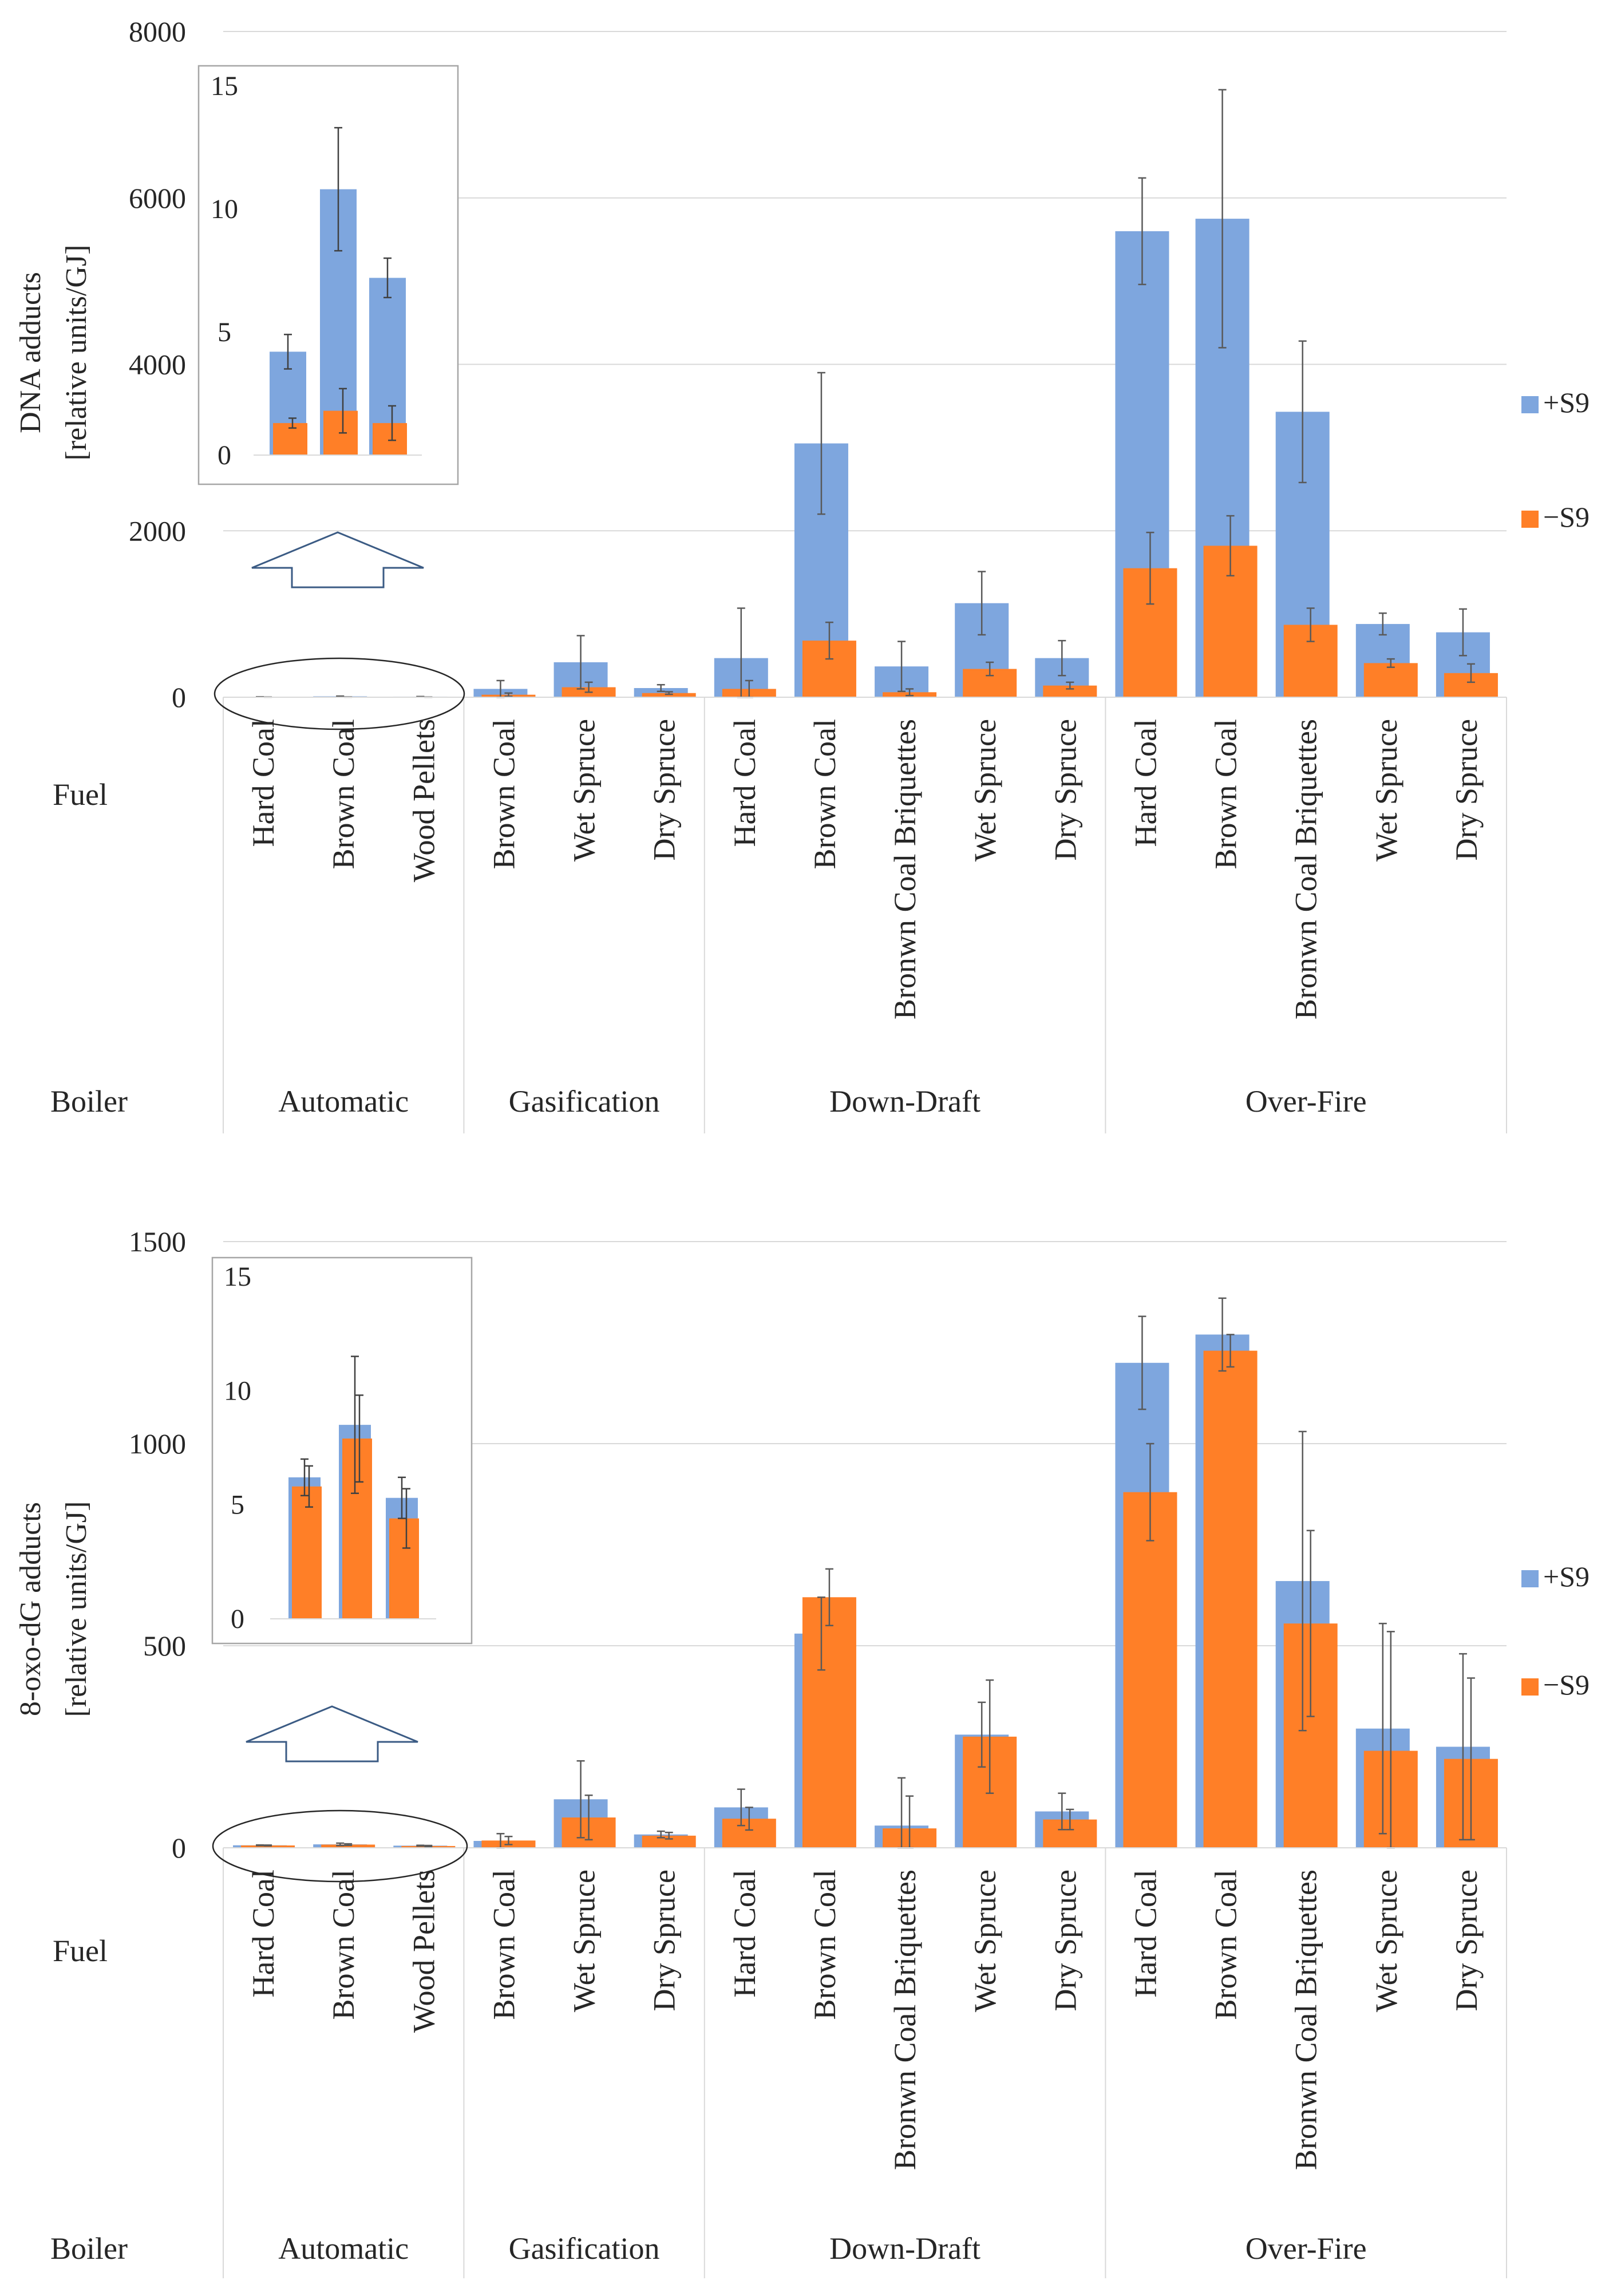 The height and width of the screenshot is (2296, 1621). I want to click on y-tick-label: 2000, so click(157, 531).